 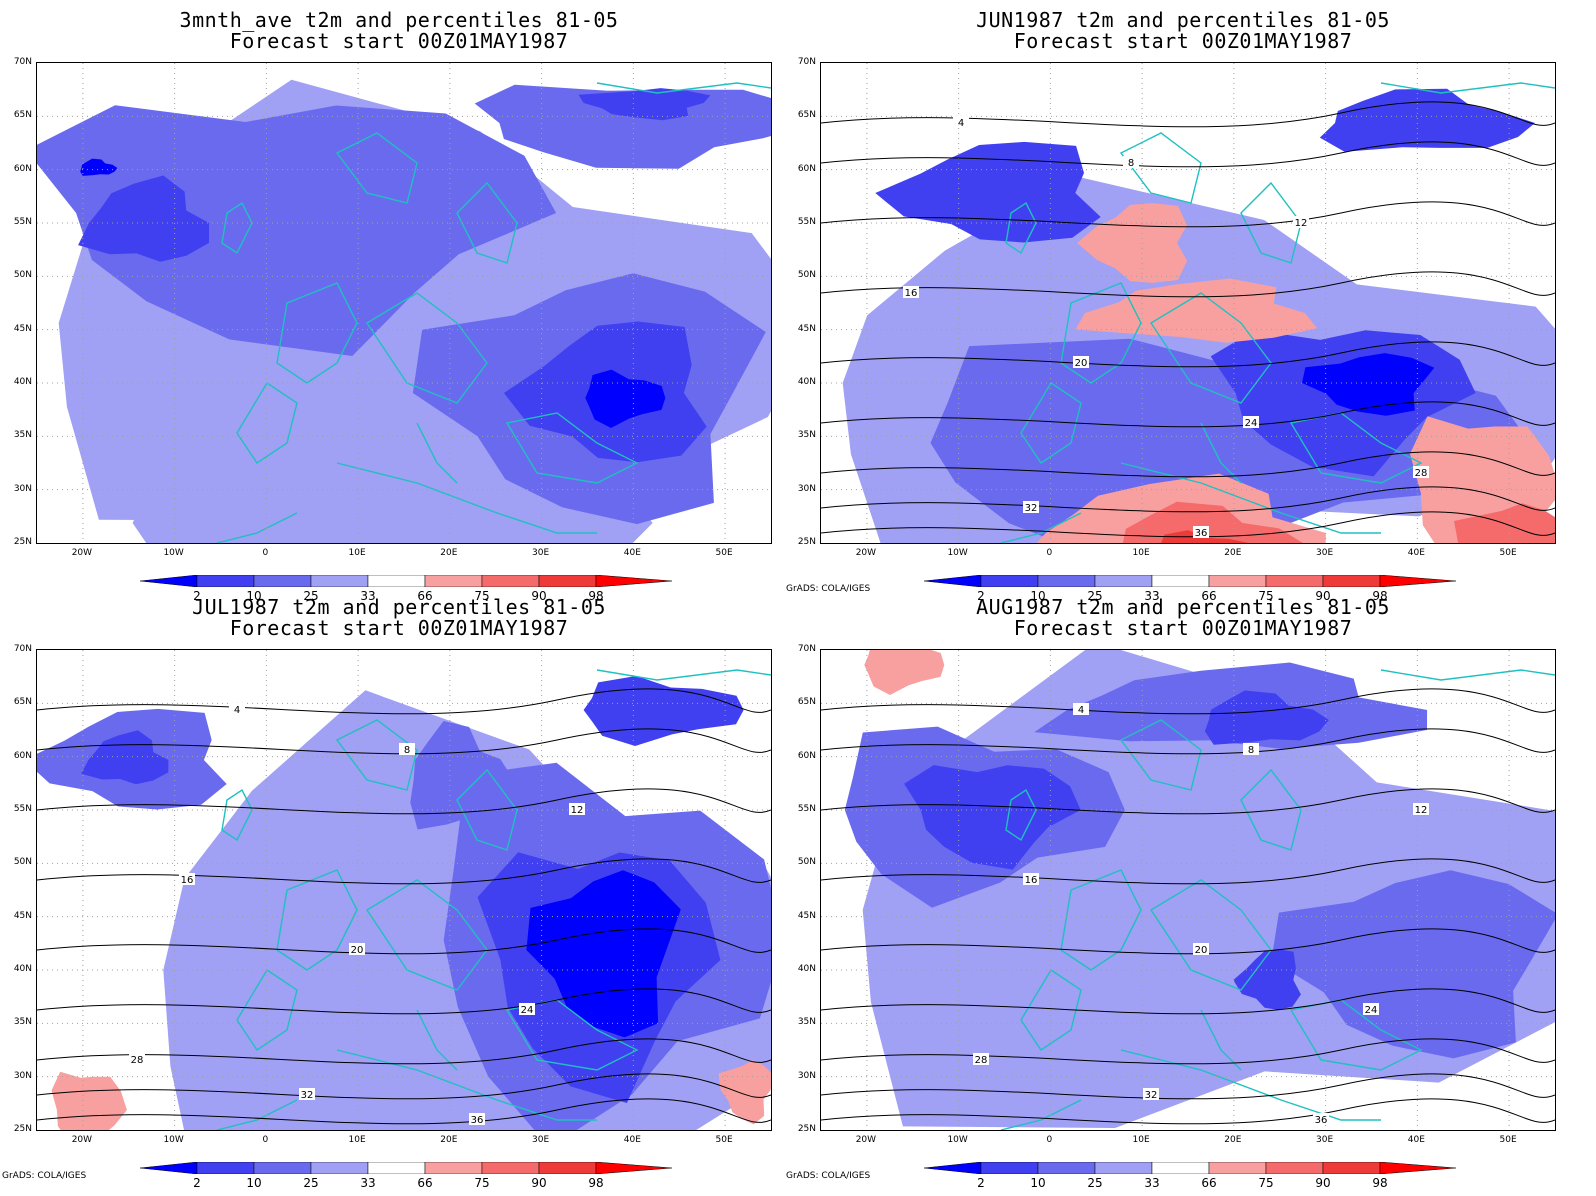 What do you see at coordinates (633, 1168) in the screenshot?
I see `colorbar-arrow-high` at bounding box center [633, 1168].